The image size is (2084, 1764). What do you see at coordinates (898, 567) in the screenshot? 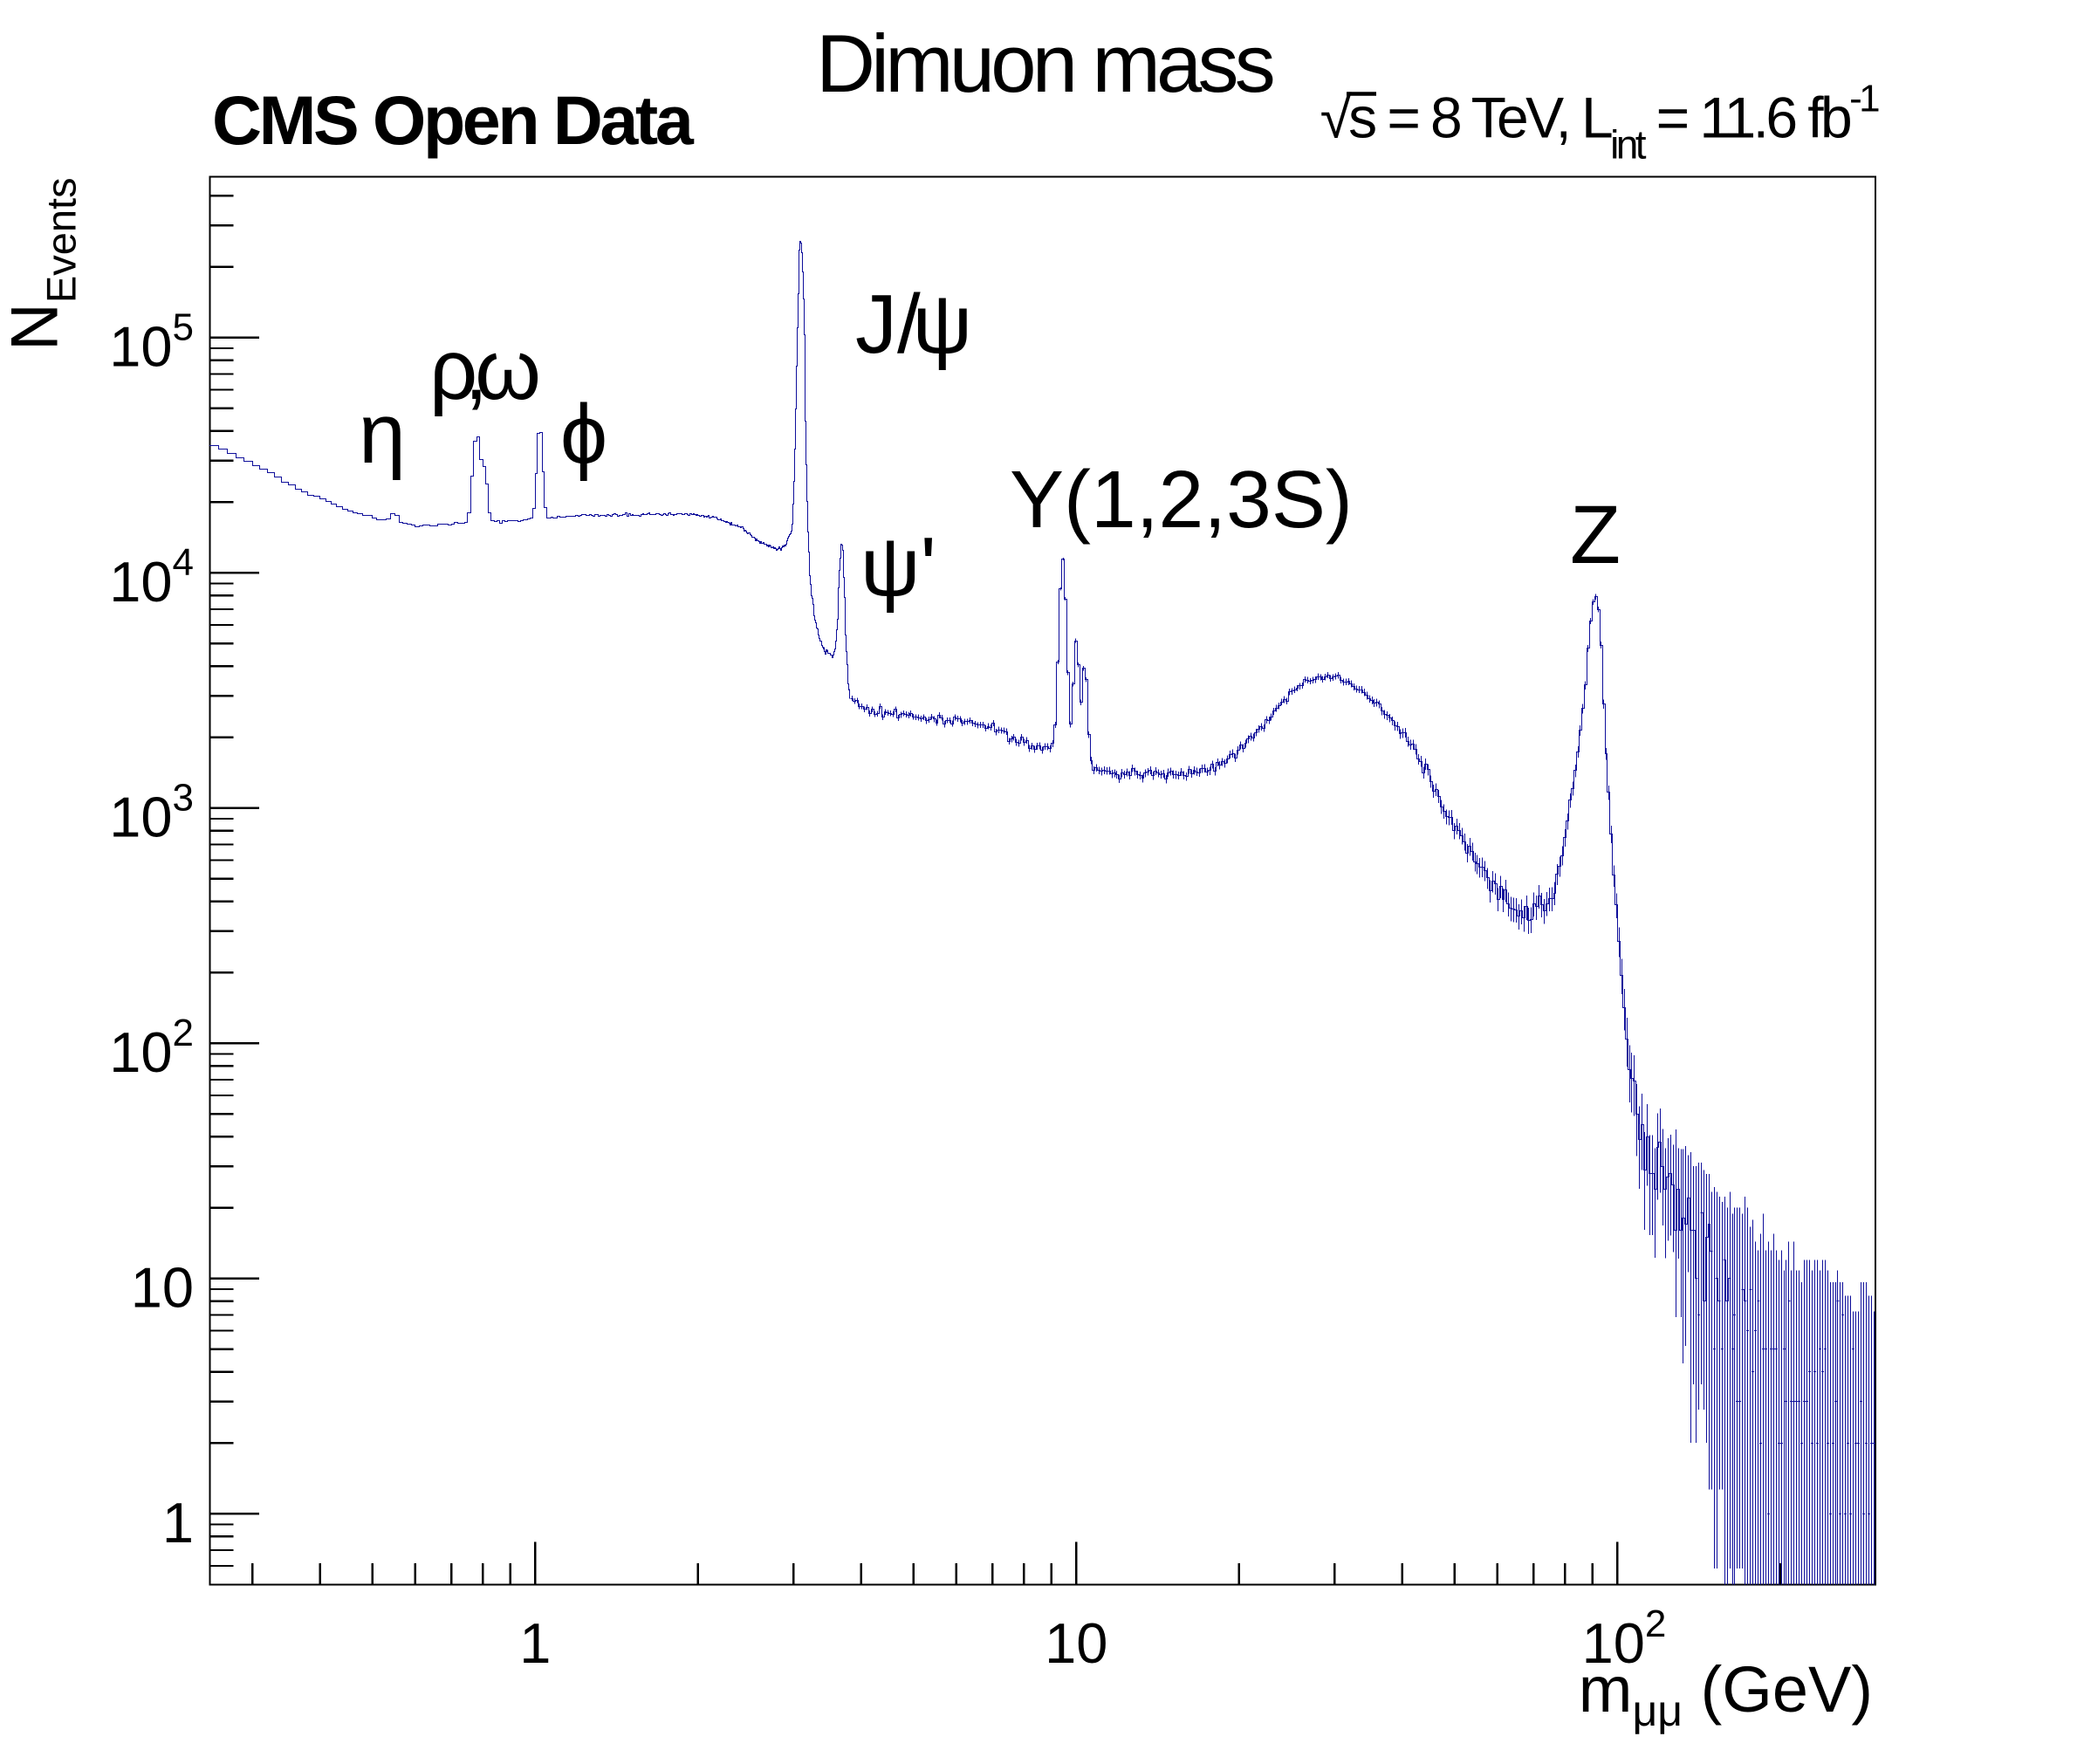
I see `svg-text: ψ'` at bounding box center [898, 567].